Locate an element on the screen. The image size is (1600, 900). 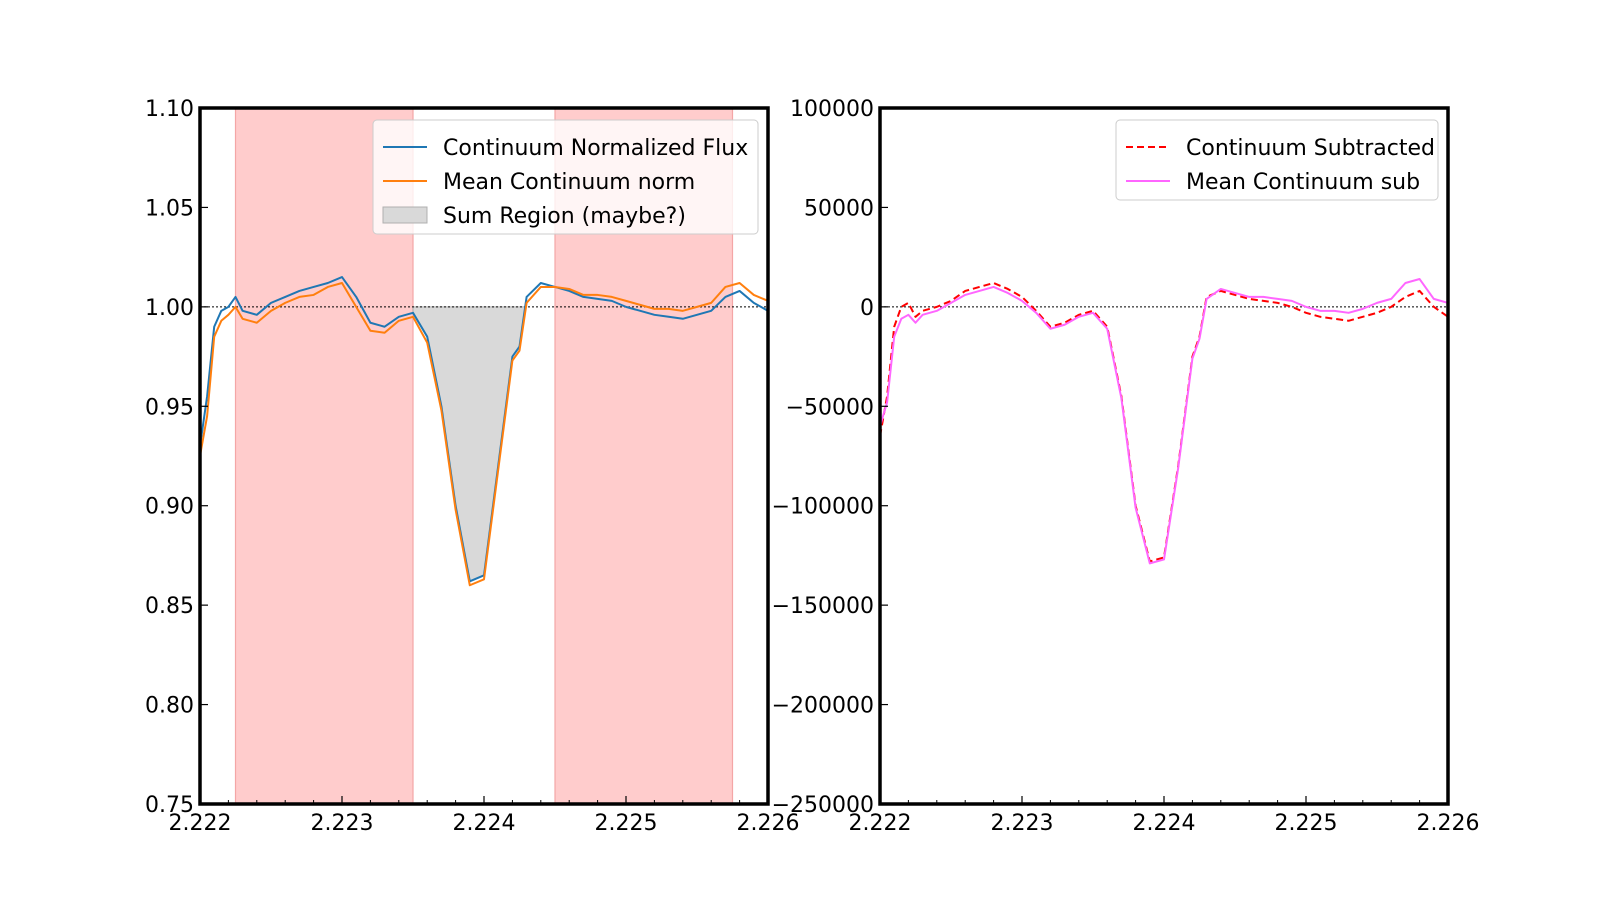
y-tick-label: 0.90 is located at coordinates (169, 507).